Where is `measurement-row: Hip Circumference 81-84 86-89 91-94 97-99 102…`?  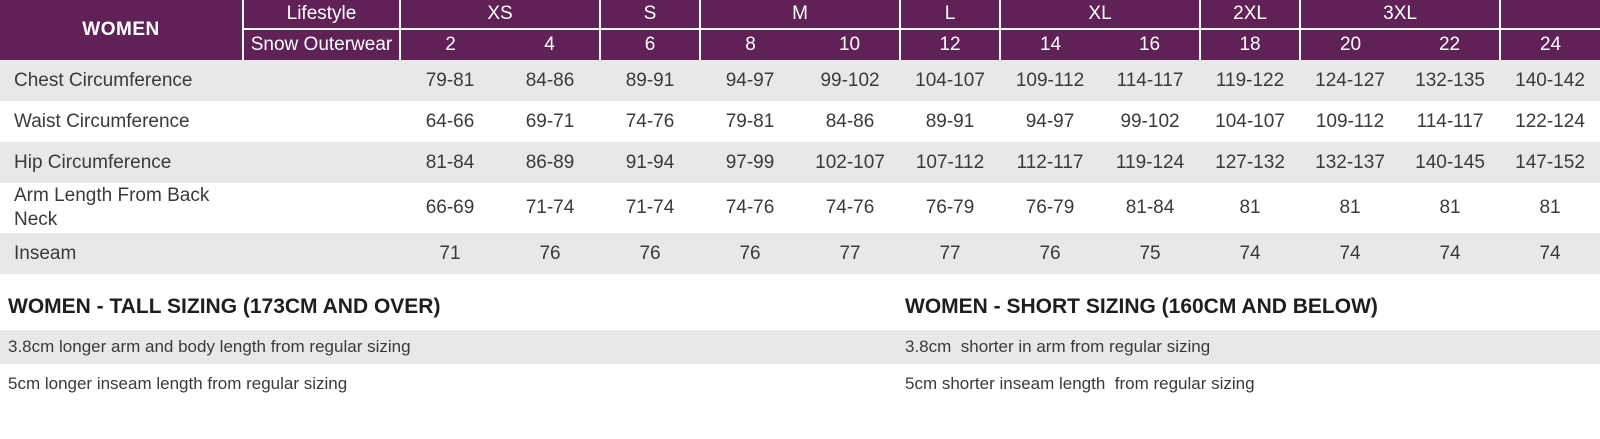 measurement-row: Hip Circumference 81-84 86-89 91-94 97-99 102… is located at coordinates (800, 162).